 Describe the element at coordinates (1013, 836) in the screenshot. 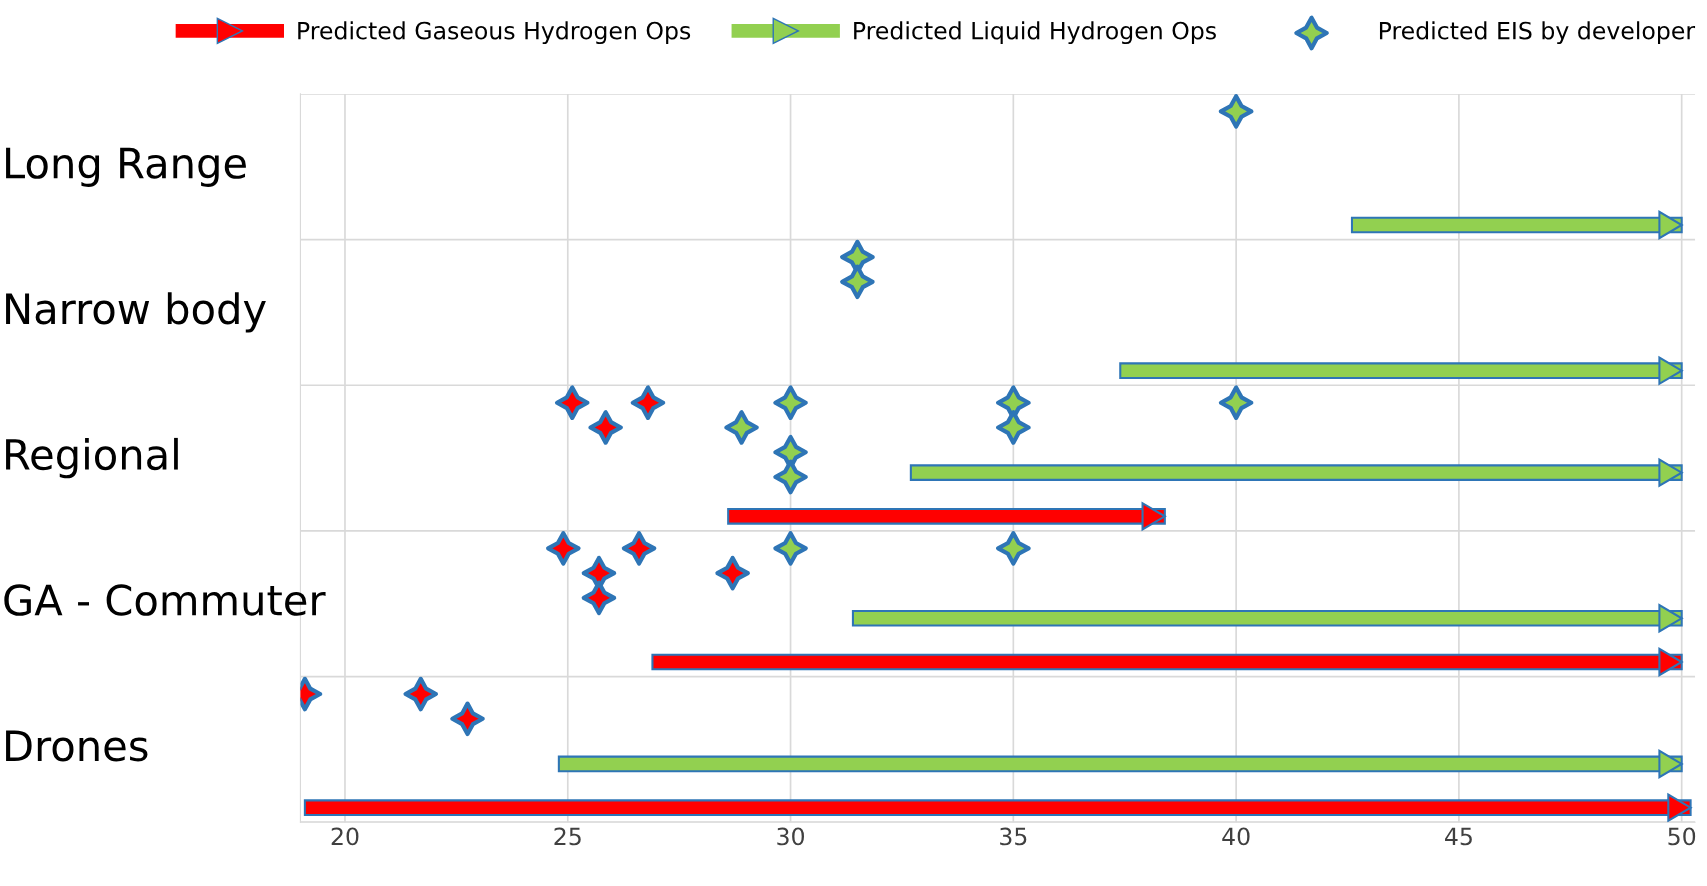

I see `x-tick-label: 35` at that location.